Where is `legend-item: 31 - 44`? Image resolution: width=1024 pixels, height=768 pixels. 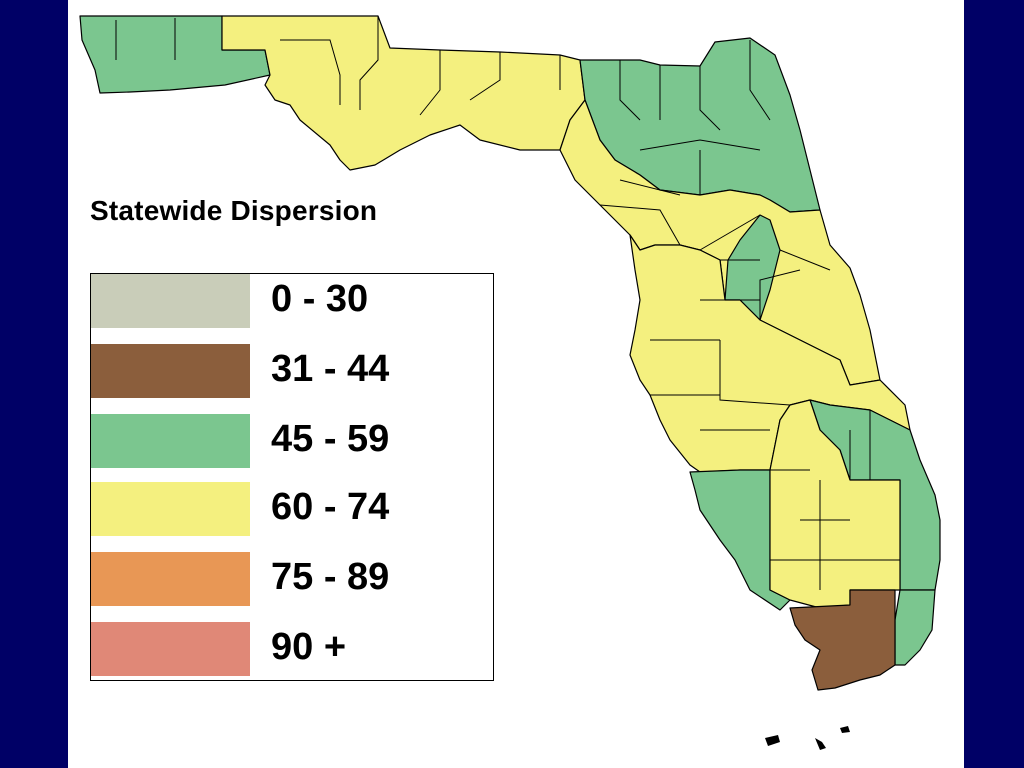
legend-item: 31 - 44 is located at coordinates (292, 372).